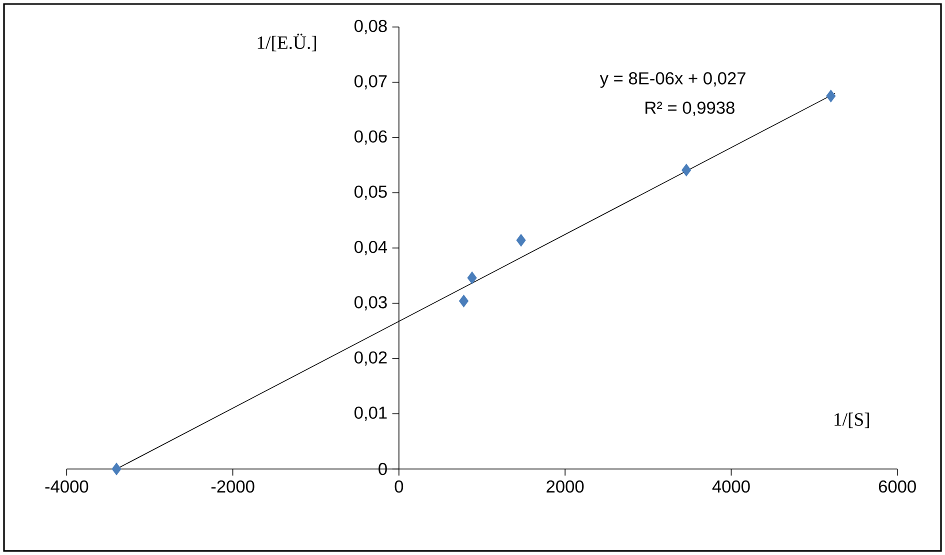 Image resolution: width=945 pixels, height=555 pixels. I want to click on annotation: y = 8E-06x + 0,027, so click(673, 80).